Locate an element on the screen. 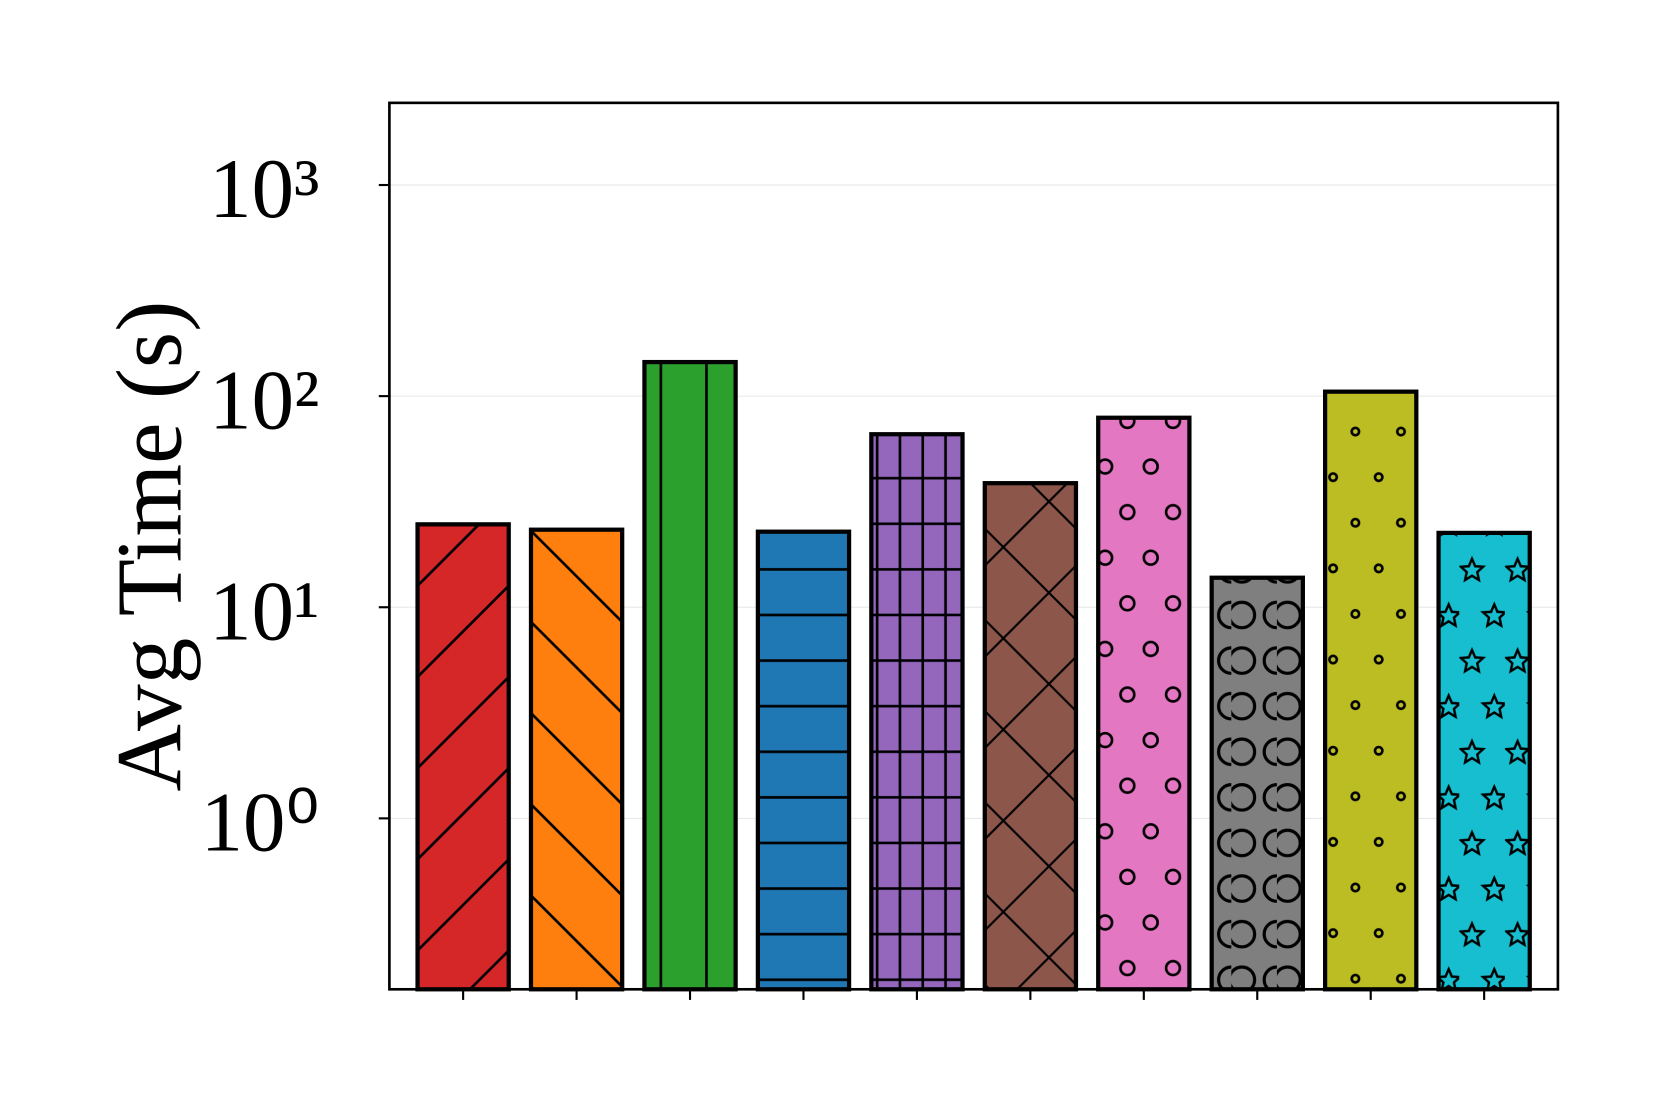 The image size is (1661, 1107). y-axis-label: Avg Time (s) is located at coordinates (150, 546).